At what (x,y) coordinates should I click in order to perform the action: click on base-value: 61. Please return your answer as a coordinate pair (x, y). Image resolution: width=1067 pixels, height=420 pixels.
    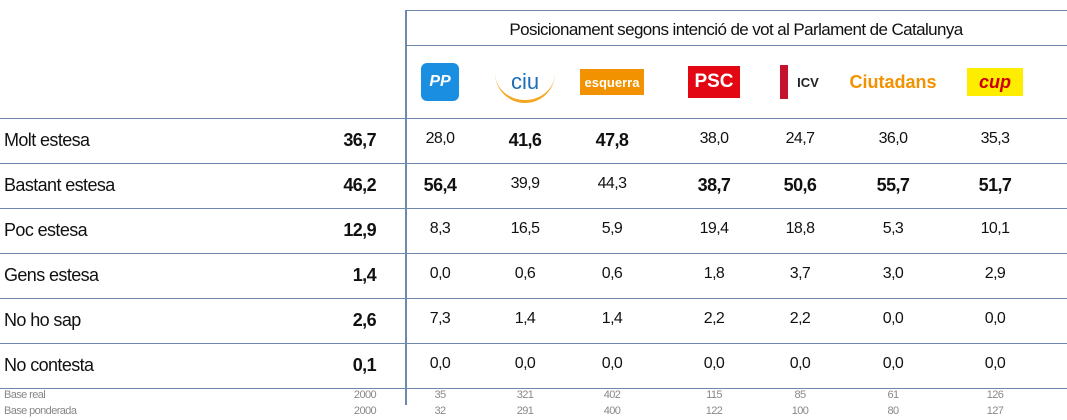
    Looking at the image, I should click on (893, 395).